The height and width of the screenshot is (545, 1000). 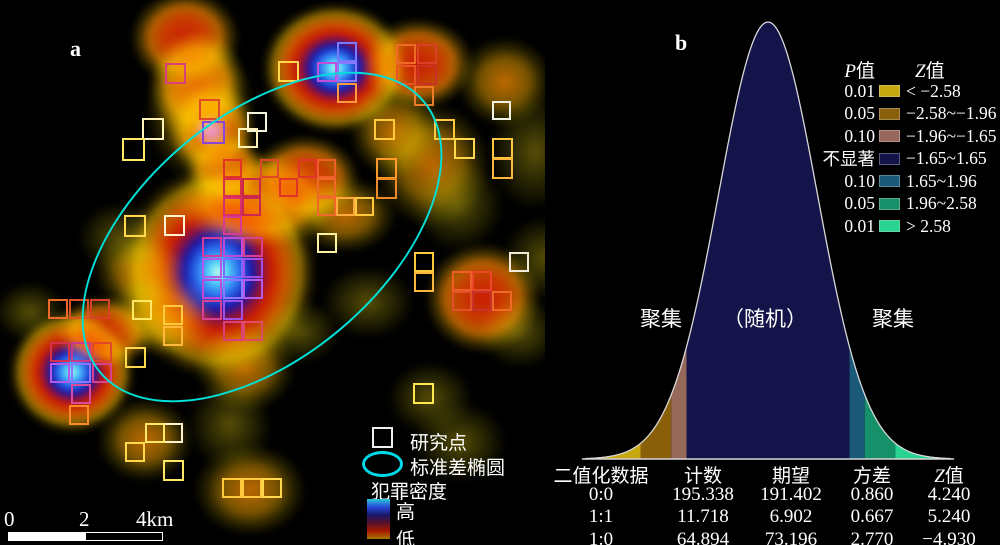 What do you see at coordinates (859, 180) in the screenshot?
I see `legend-p-value: 0.10` at bounding box center [859, 180].